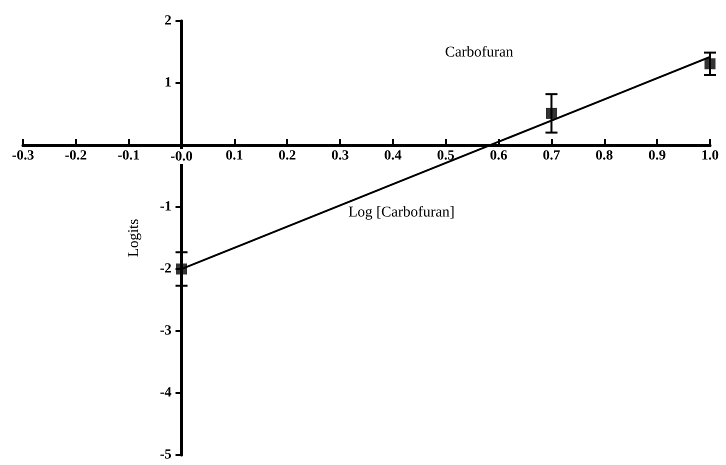  I want to click on x-tick-label: 0.2, so click(287, 156).